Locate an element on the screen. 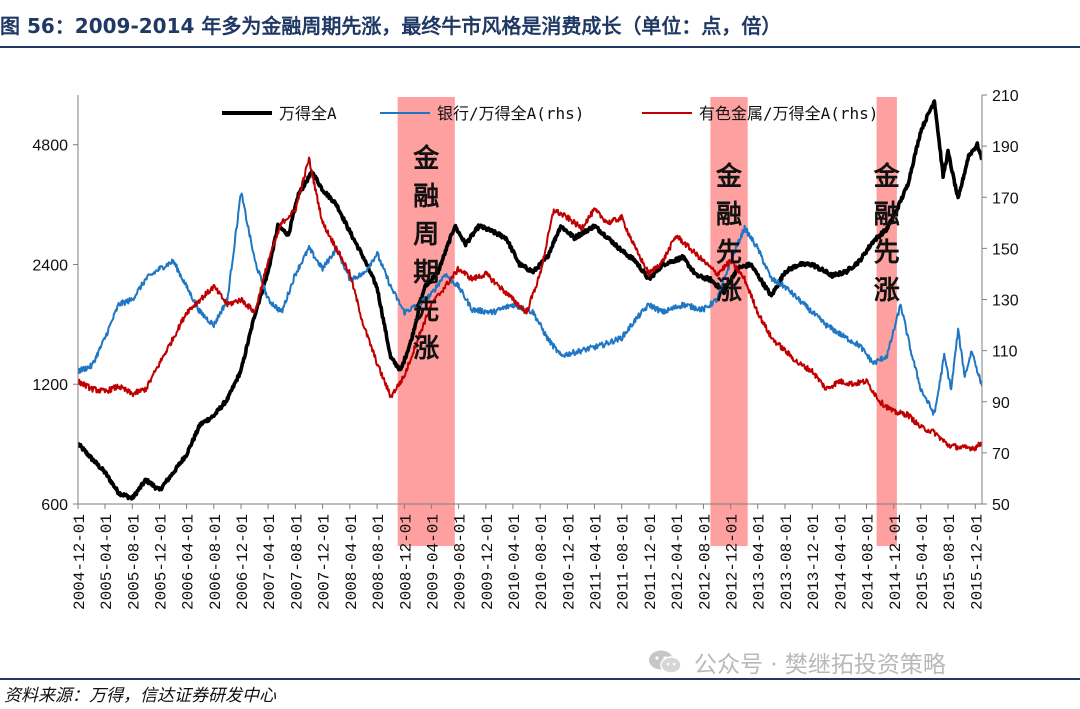 The image size is (1080, 709). right-tick-label: 50 is located at coordinates (1001, 505).